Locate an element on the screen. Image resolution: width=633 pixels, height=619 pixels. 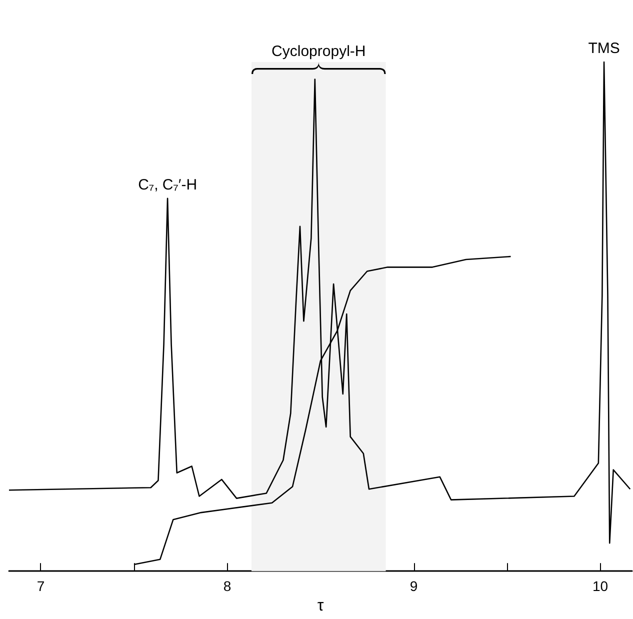
band-label: Cyclopropyl-H is located at coordinates (319, 51).